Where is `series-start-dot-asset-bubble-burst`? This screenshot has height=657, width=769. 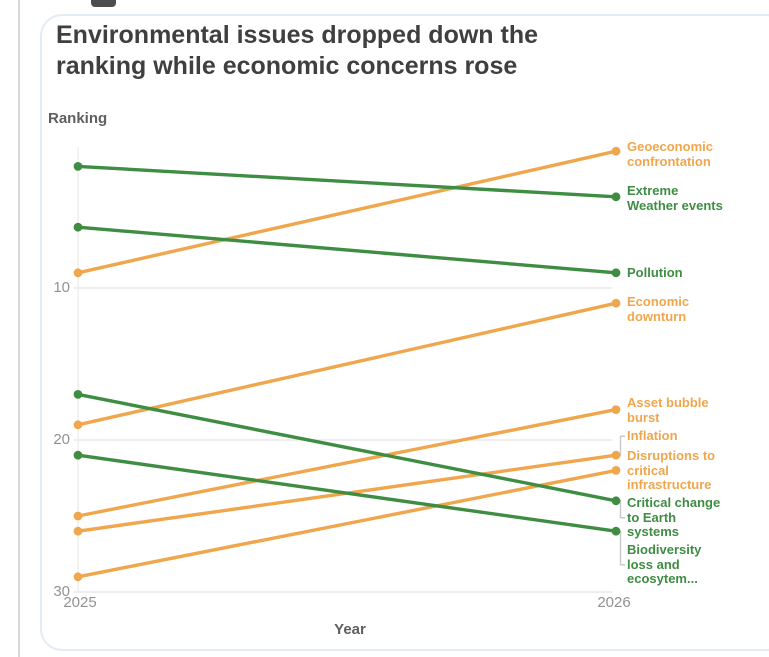 series-start-dot-asset-bubble-burst is located at coordinates (78, 516).